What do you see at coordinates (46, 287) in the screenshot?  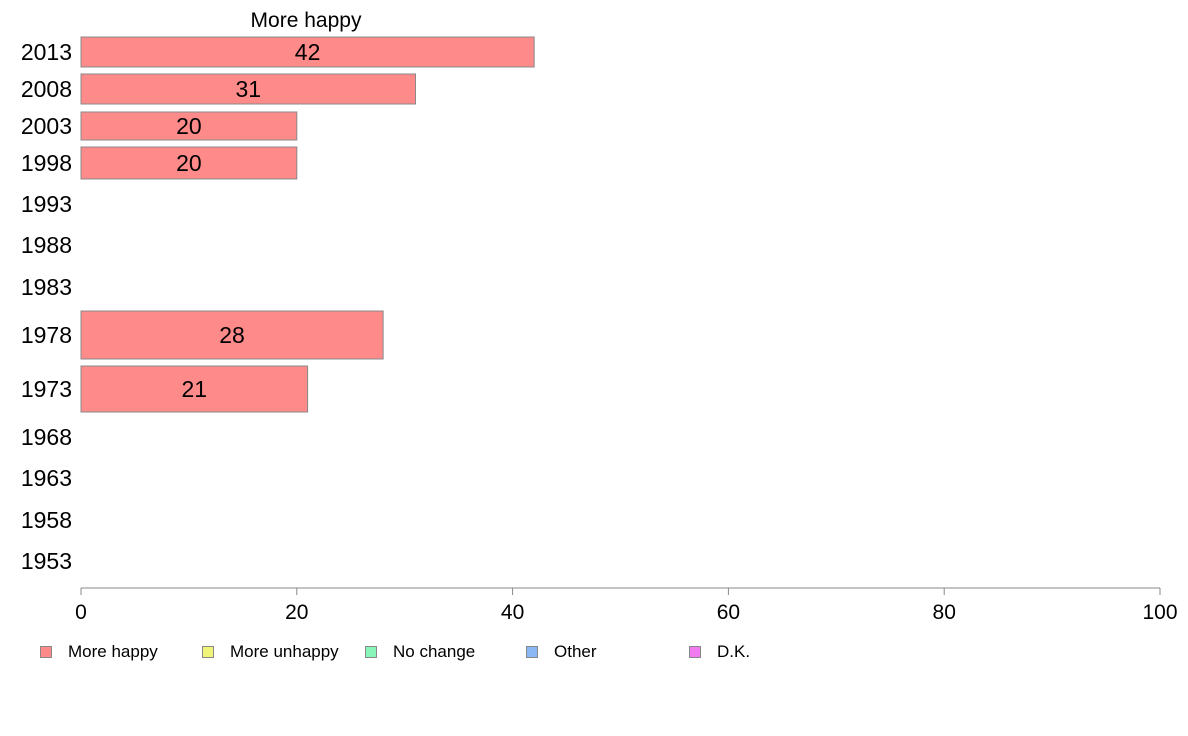 I see `y-tick-label-1983: 1983` at bounding box center [46, 287].